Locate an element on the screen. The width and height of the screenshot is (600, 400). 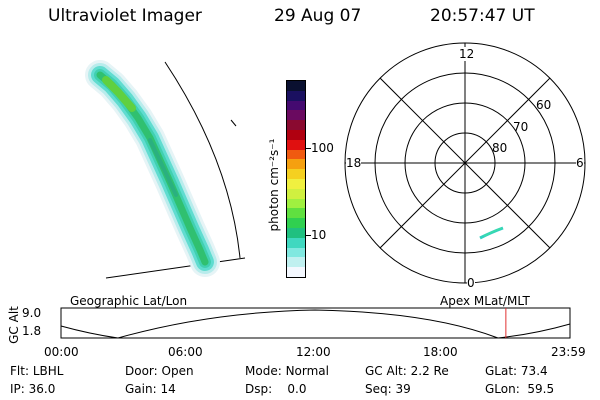
right-caption: Apex MLat/MLT is located at coordinates (485, 301).